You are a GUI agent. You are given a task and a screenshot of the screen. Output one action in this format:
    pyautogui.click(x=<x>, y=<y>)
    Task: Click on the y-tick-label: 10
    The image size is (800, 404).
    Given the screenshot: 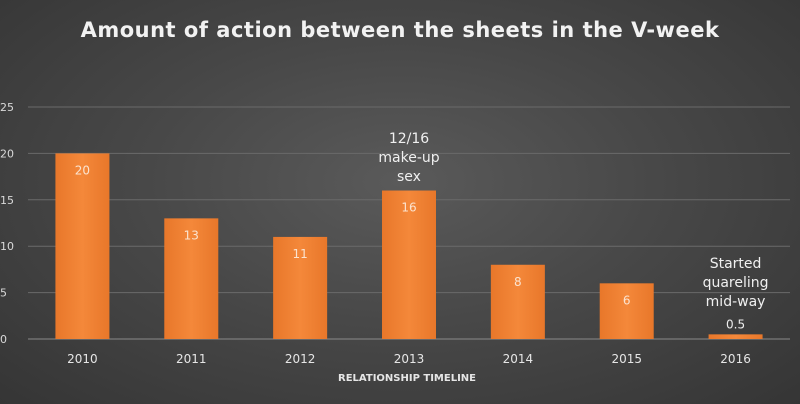 What is the action you would take?
    pyautogui.click(x=7, y=246)
    